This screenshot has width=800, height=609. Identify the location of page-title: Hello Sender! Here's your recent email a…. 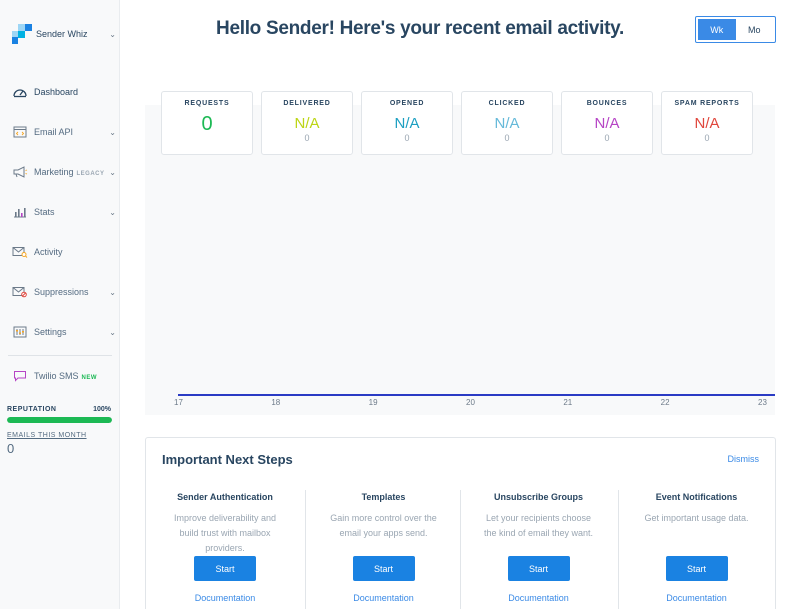
(420, 28).